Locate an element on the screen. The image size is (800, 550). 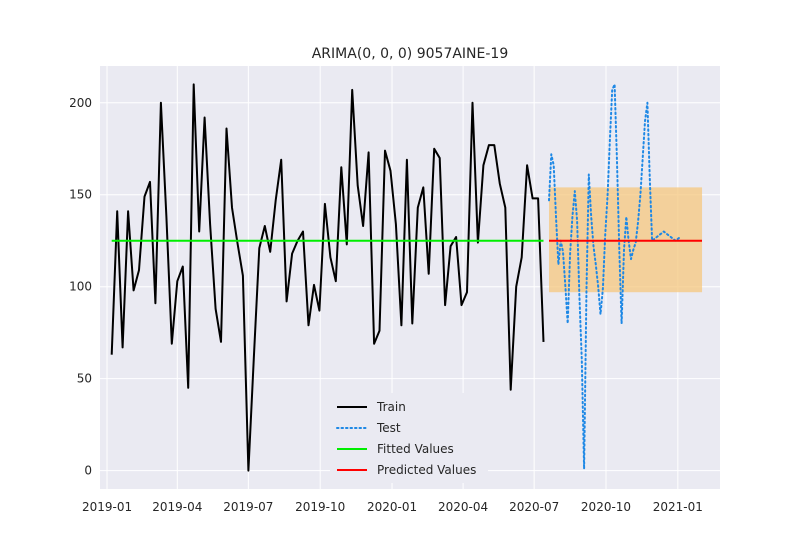
y-tick-label: 50 is located at coordinates (84, 379).